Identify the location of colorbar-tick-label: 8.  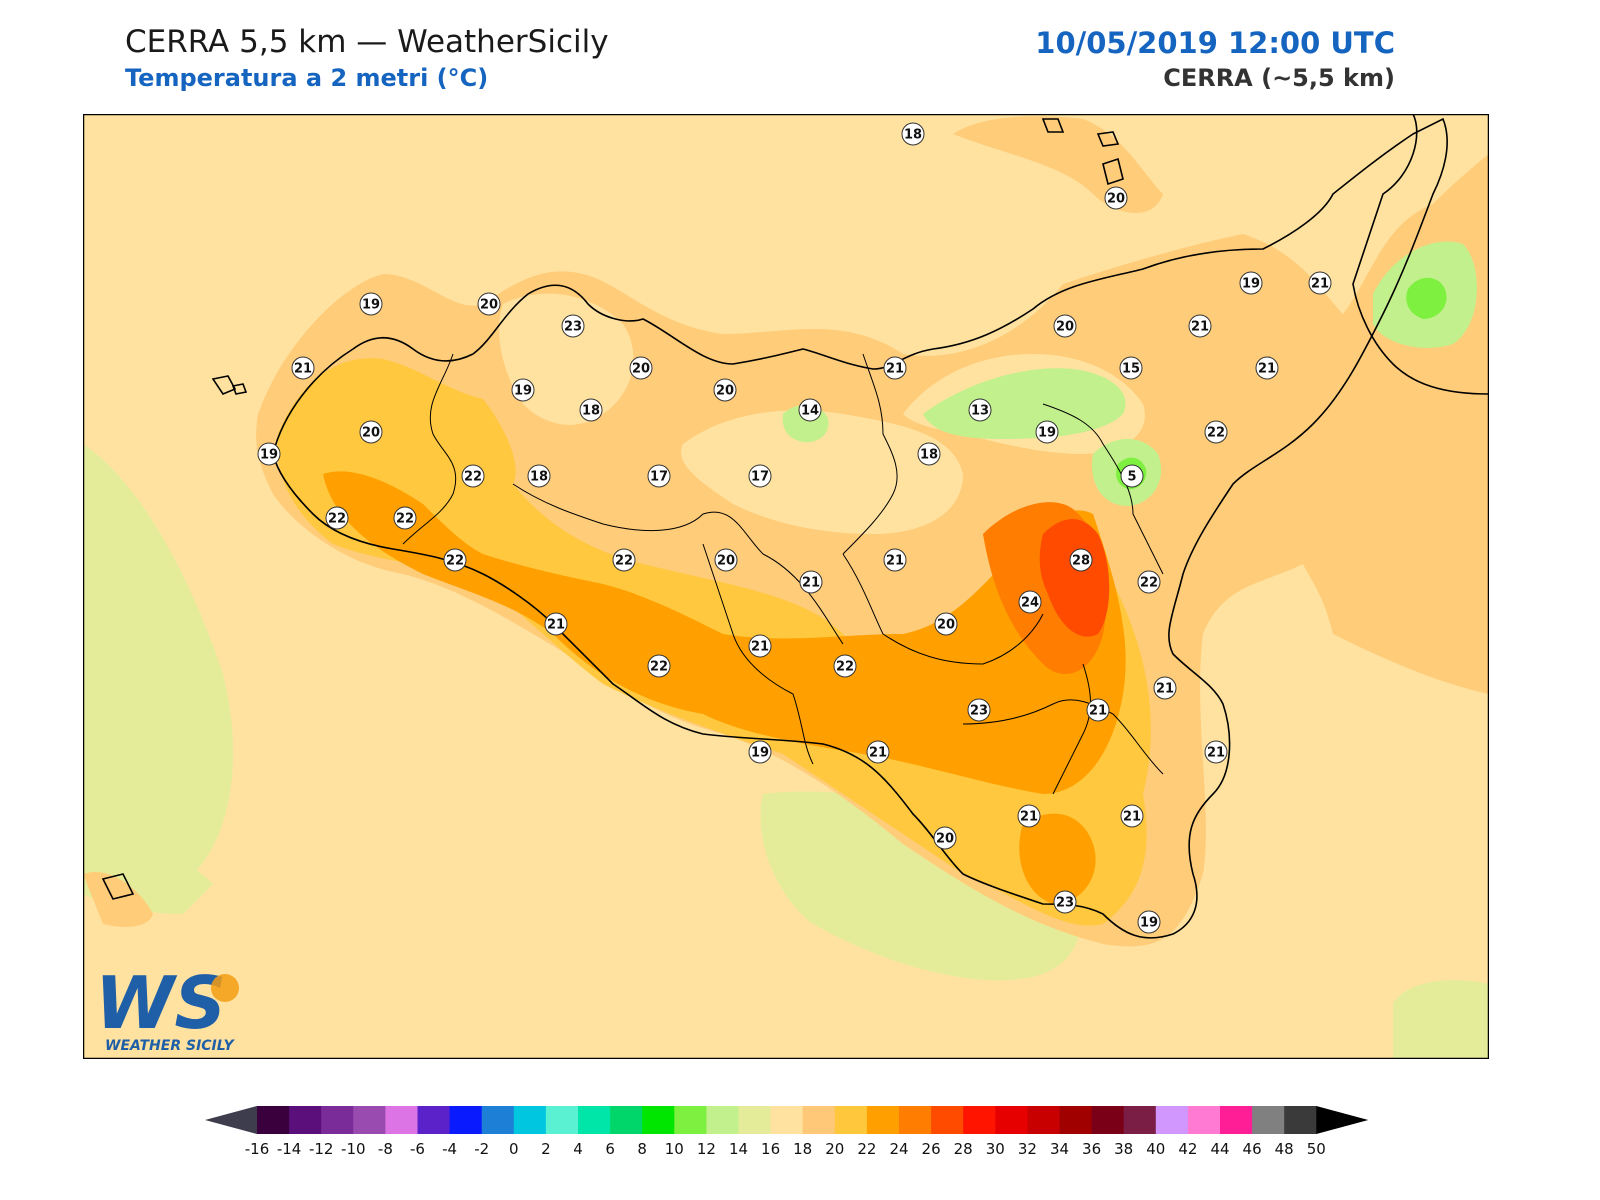
(642, 1149).